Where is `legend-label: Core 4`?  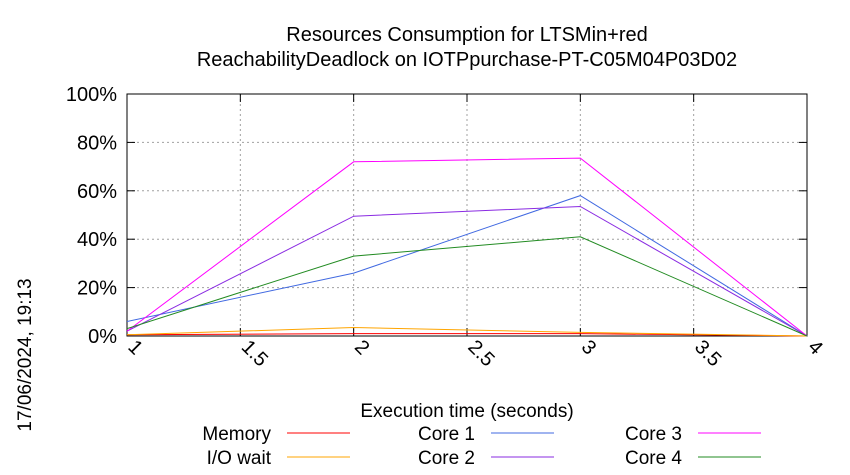
legend-label: Core 4 is located at coordinates (653, 458).